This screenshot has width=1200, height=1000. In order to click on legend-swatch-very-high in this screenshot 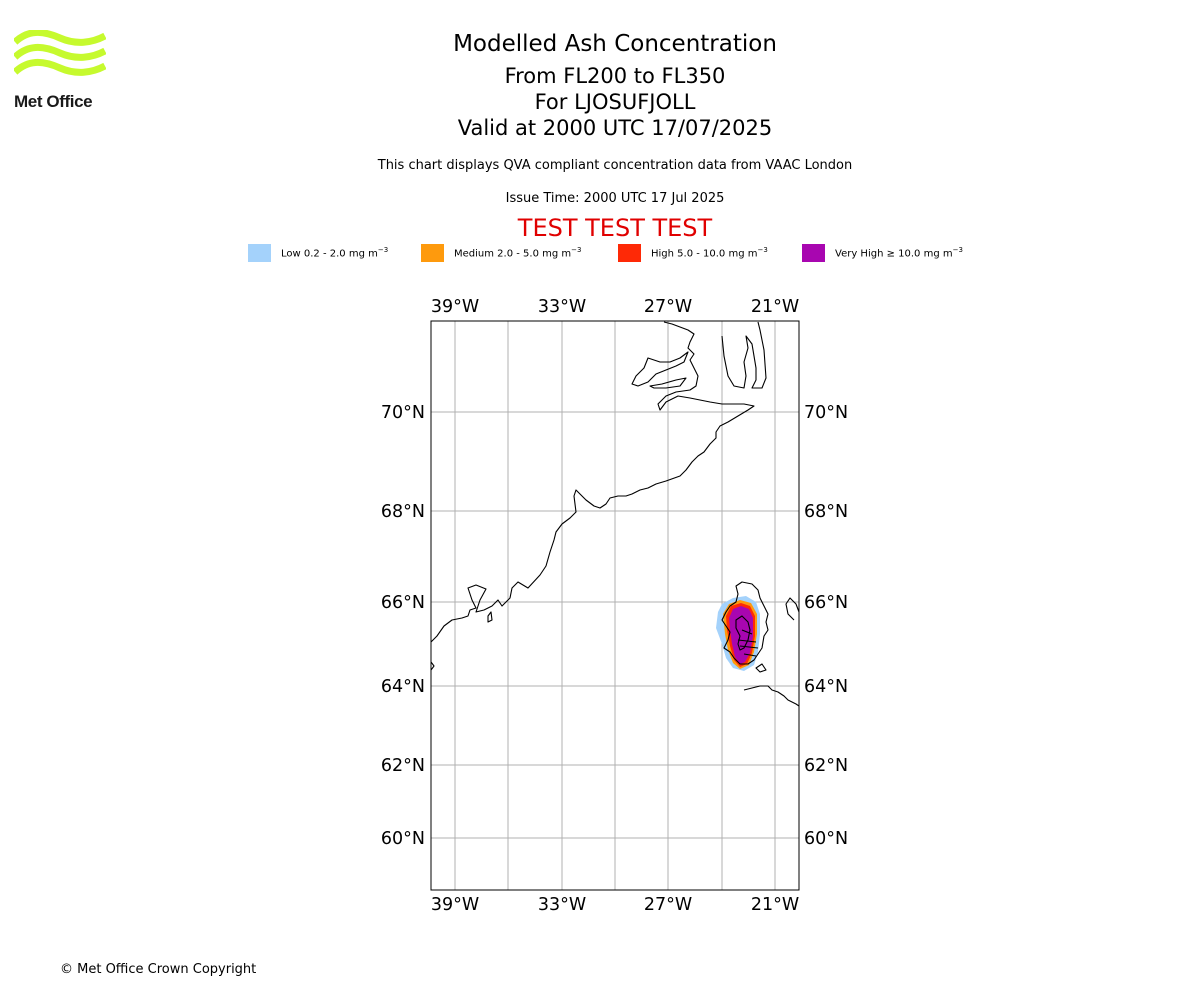, I will do `click(813, 253)`.